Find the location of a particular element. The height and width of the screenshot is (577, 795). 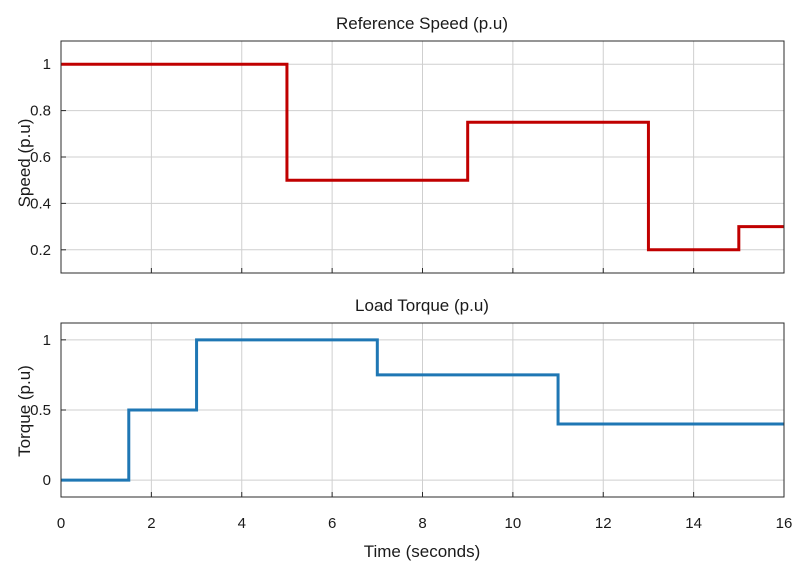

x-tick-label: 2 is located at coordinates (151, 523).